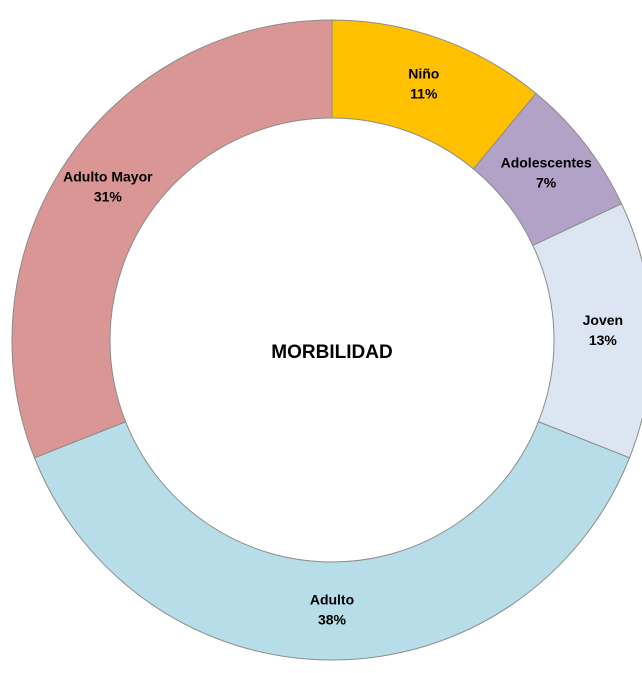 The height and width of the screenshot is (673, 642). I want to click on donut-segment, so click(587, 331).